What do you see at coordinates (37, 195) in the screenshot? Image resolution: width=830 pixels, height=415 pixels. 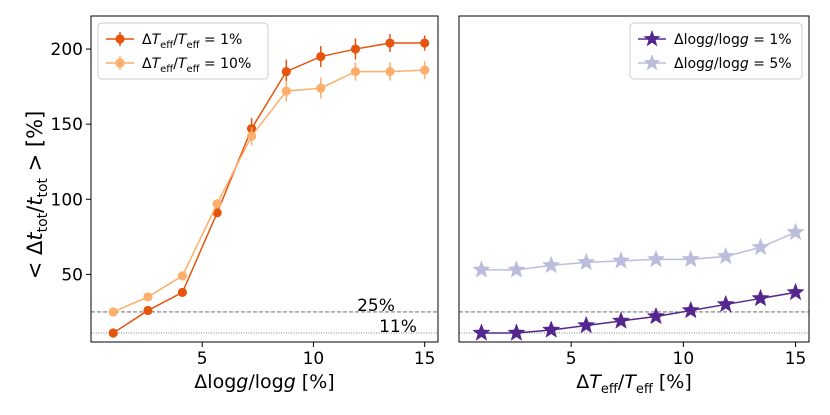 I see `y-axis-label: < Δttot/ttot > [%]` at bounding box center [37, 195].